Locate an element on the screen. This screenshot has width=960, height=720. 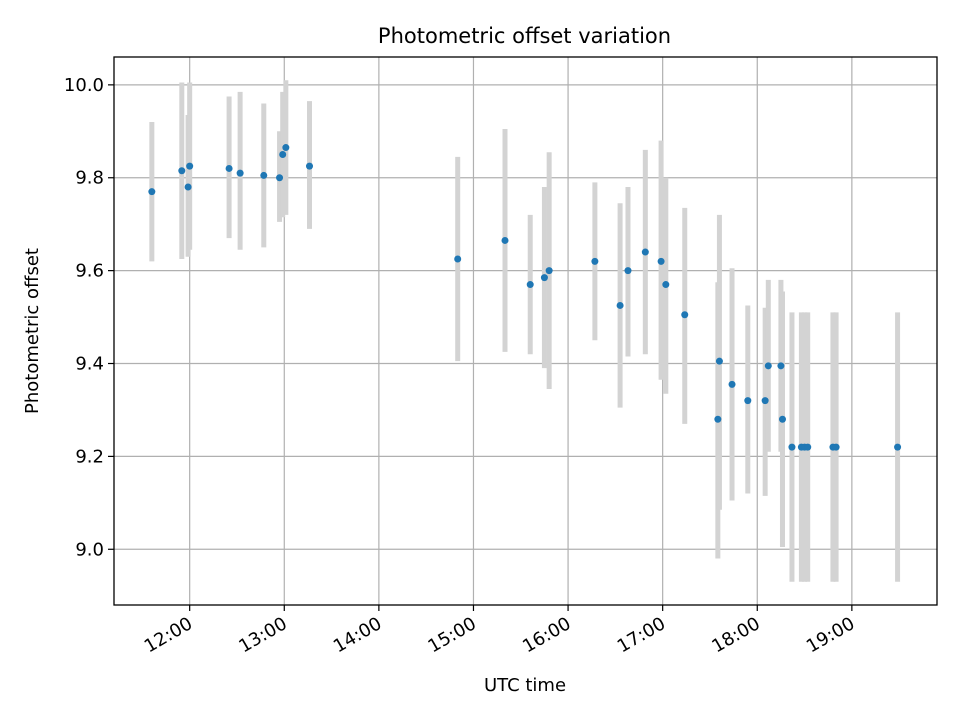
x-tick-label: 18:00 is located at coordinates (735, 635).